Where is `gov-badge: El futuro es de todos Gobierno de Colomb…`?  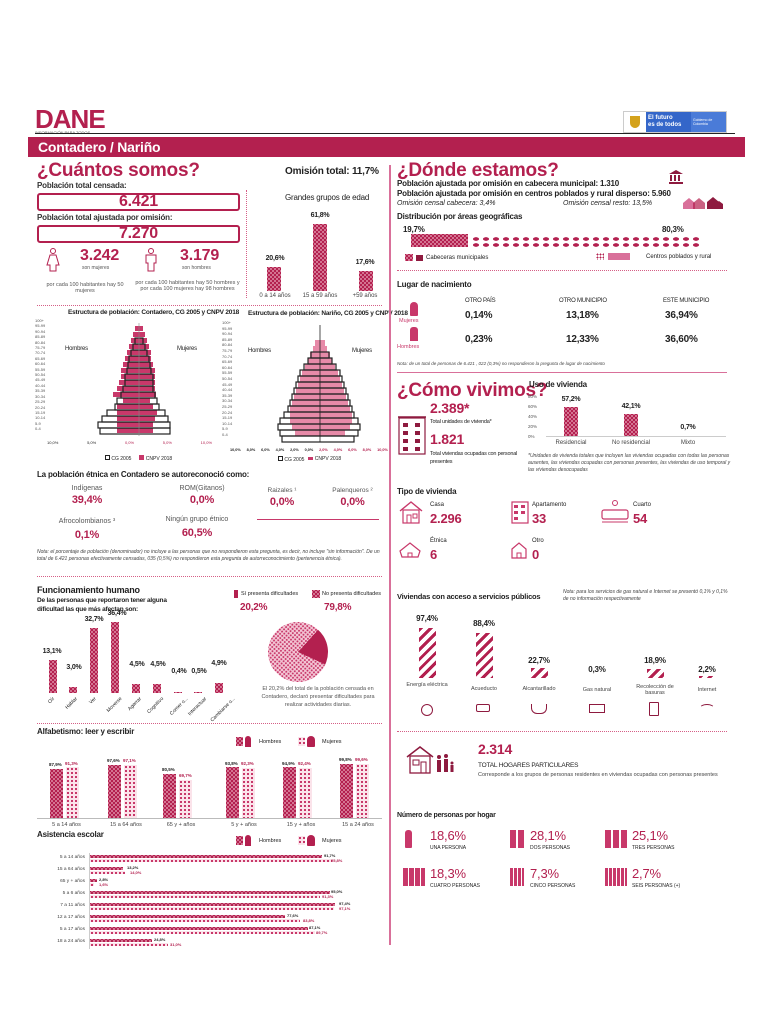 gov-badge: El futuro es de todos Gobierno de Colomb… is located at coordinates (675, 122).